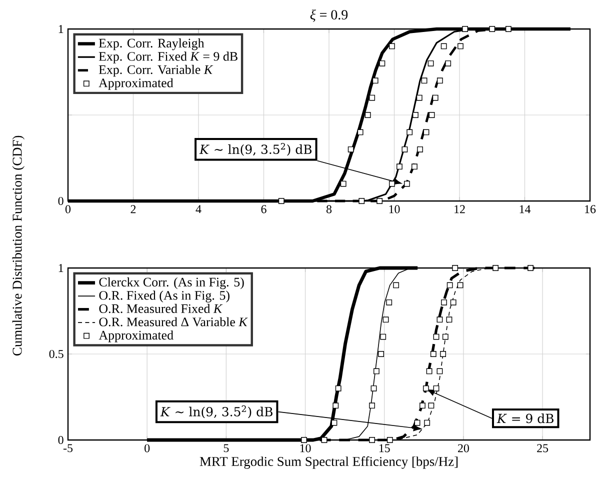  What do you see at coordinates (329, 209) in the screenshot?
I see `x-tick-label: 8` at bounding box center [329, 209].